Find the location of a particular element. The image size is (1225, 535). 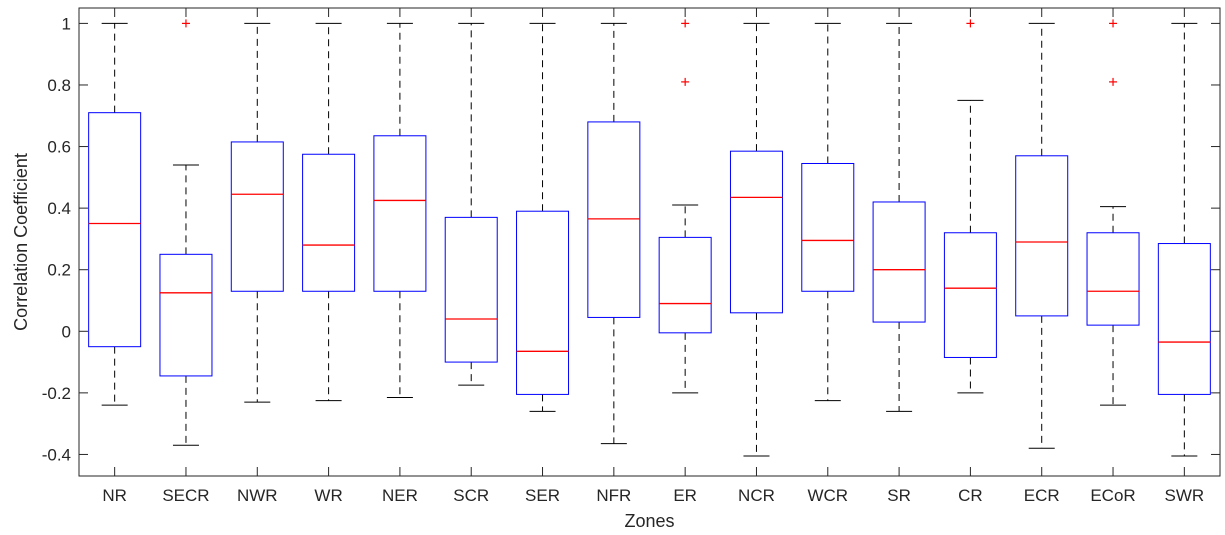

x-tick-label: WR is located at coordinates (328, 495).